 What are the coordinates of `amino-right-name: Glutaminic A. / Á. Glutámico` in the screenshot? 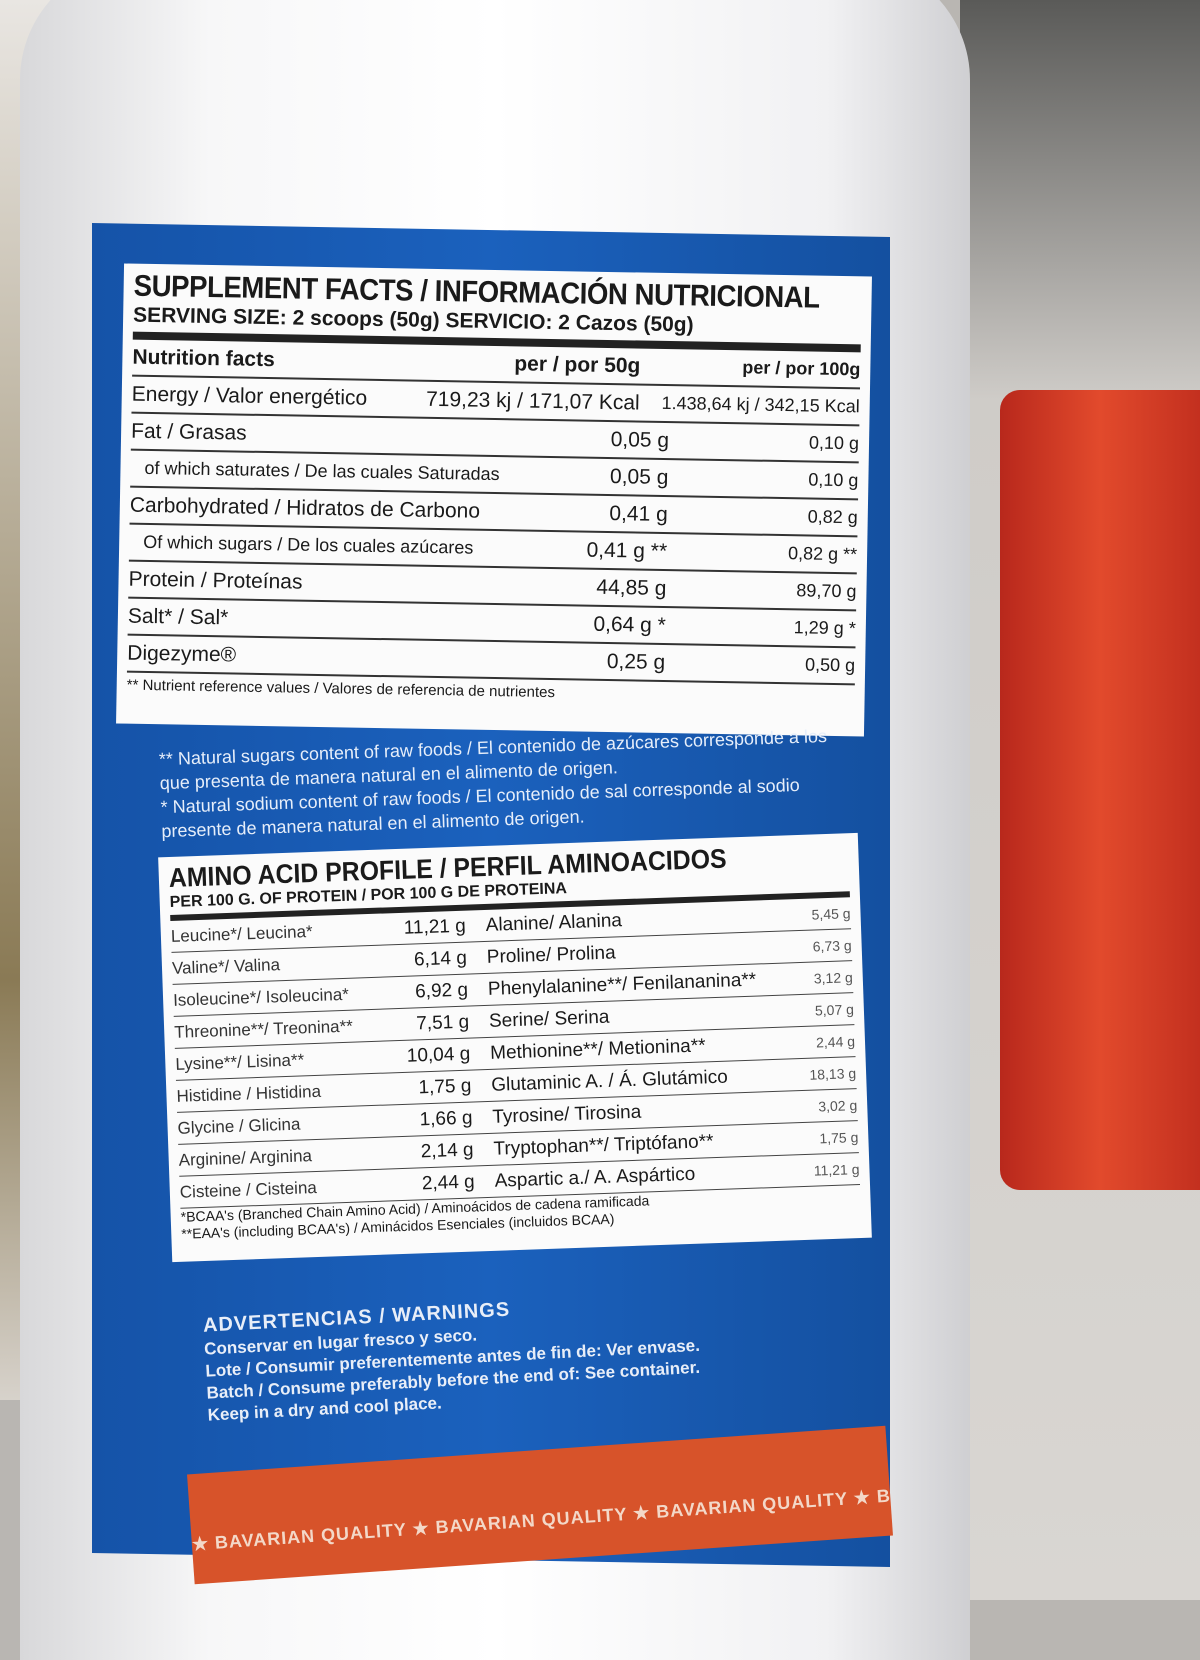 It's located at (609, 1081).